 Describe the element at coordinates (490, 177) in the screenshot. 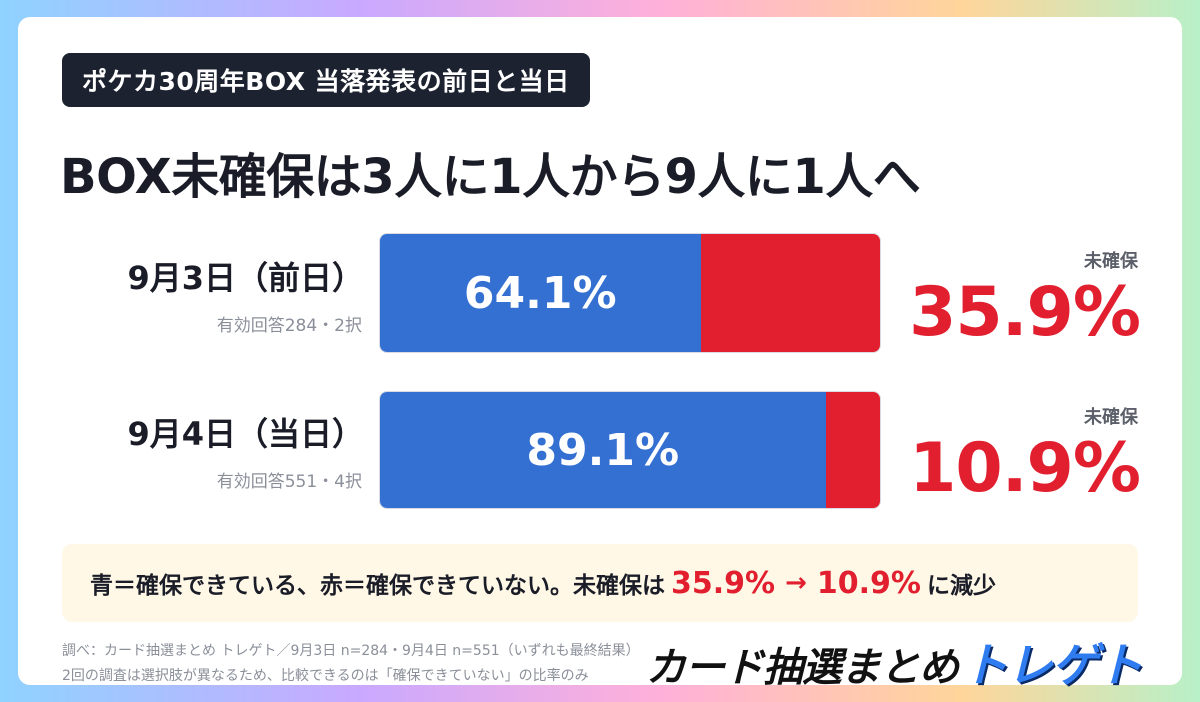

I see `headline: BOX未確保は3人に1人から9人に1人へ` at that location.